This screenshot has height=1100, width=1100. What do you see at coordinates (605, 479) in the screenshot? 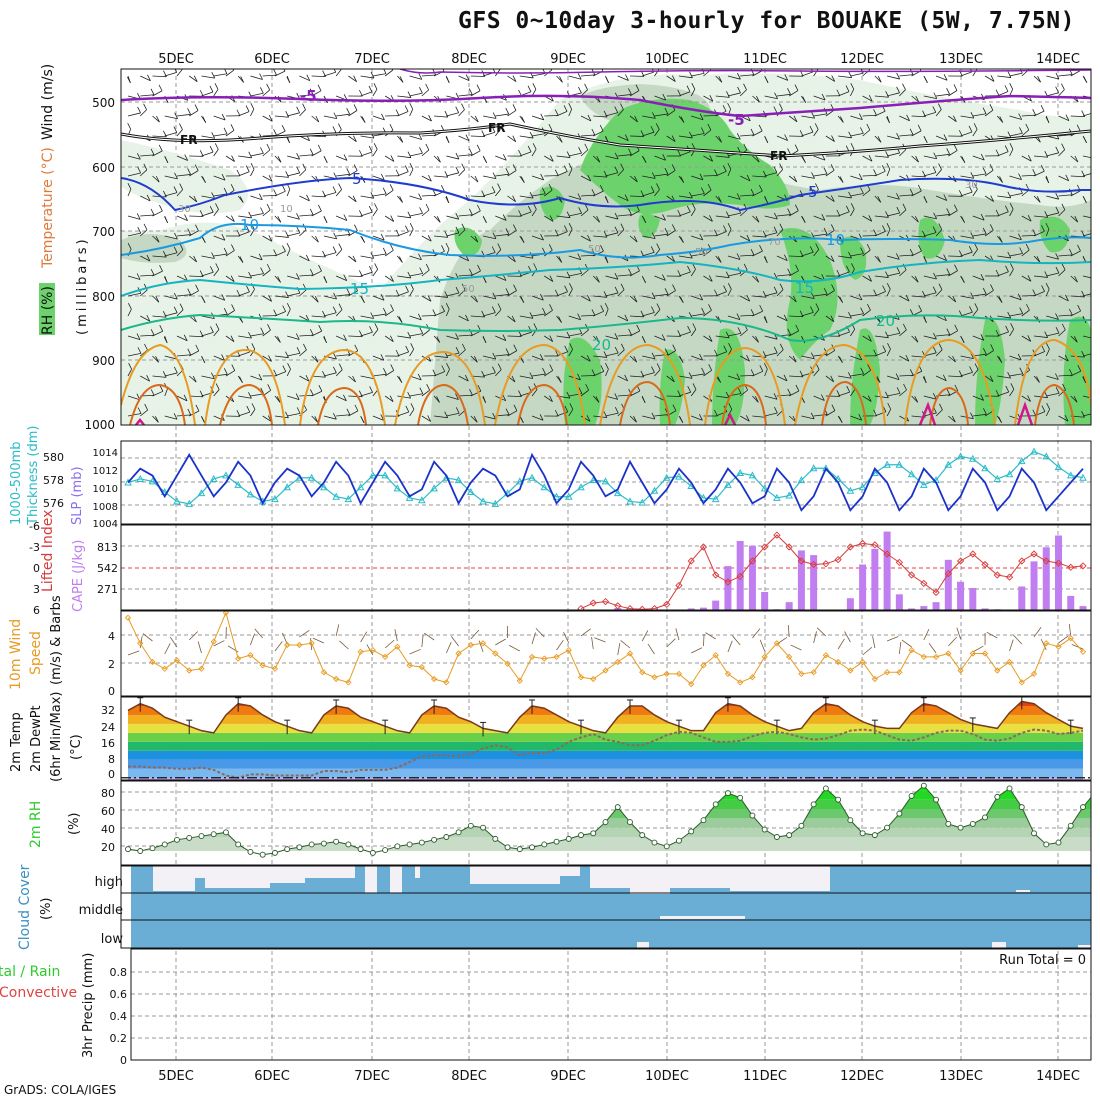
I see `slp-series` at bounding box center [605, 479].